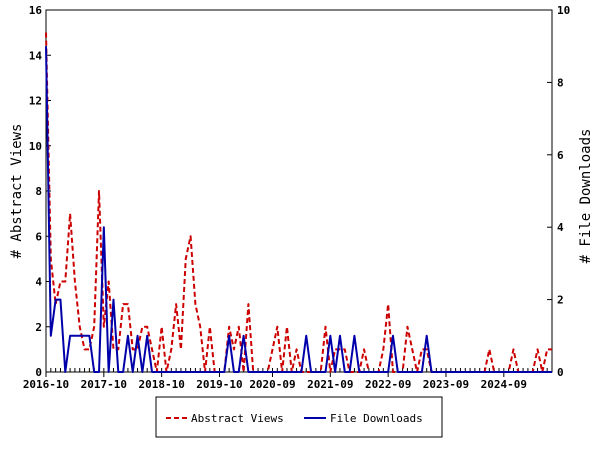 The width and height of the screenshot is (600, 455). Describe the element at coordinates (38, 282) in the screenshot. I see `y-tick-label: 4` at that location.